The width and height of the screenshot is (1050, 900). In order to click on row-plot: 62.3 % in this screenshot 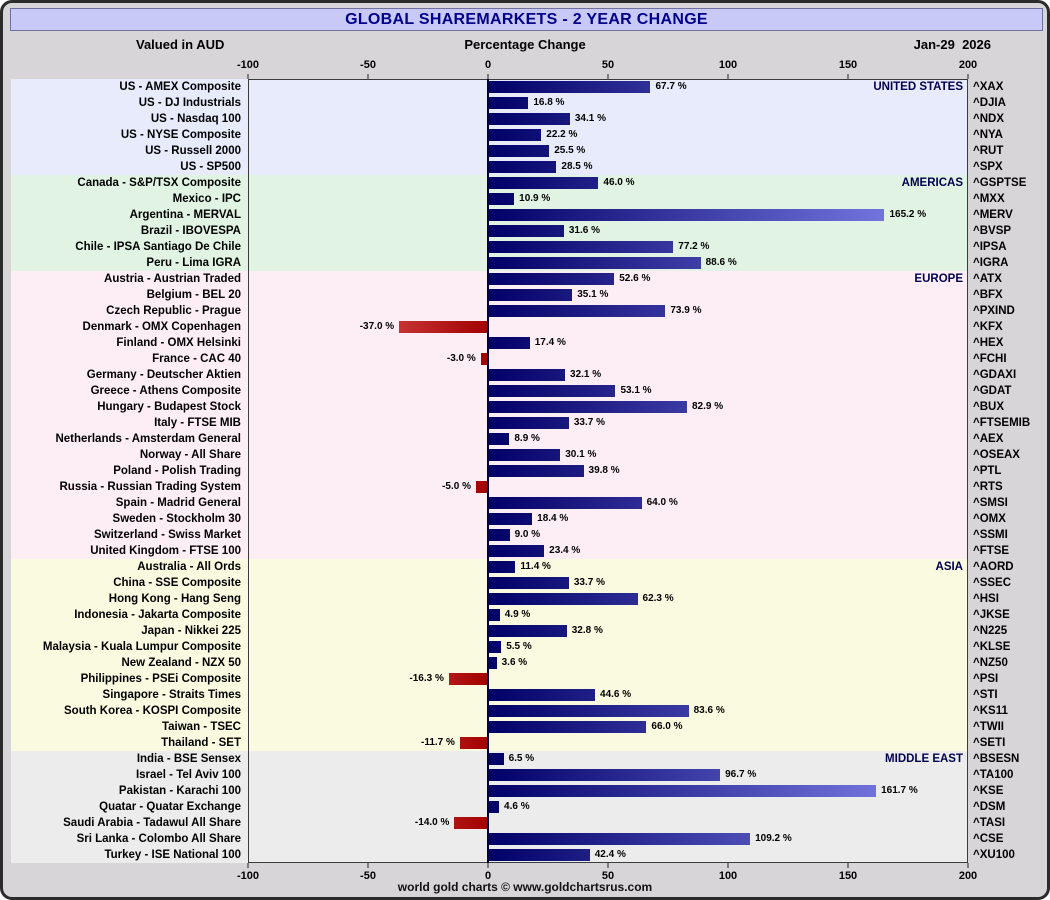, I will do `click(608, 599)`.